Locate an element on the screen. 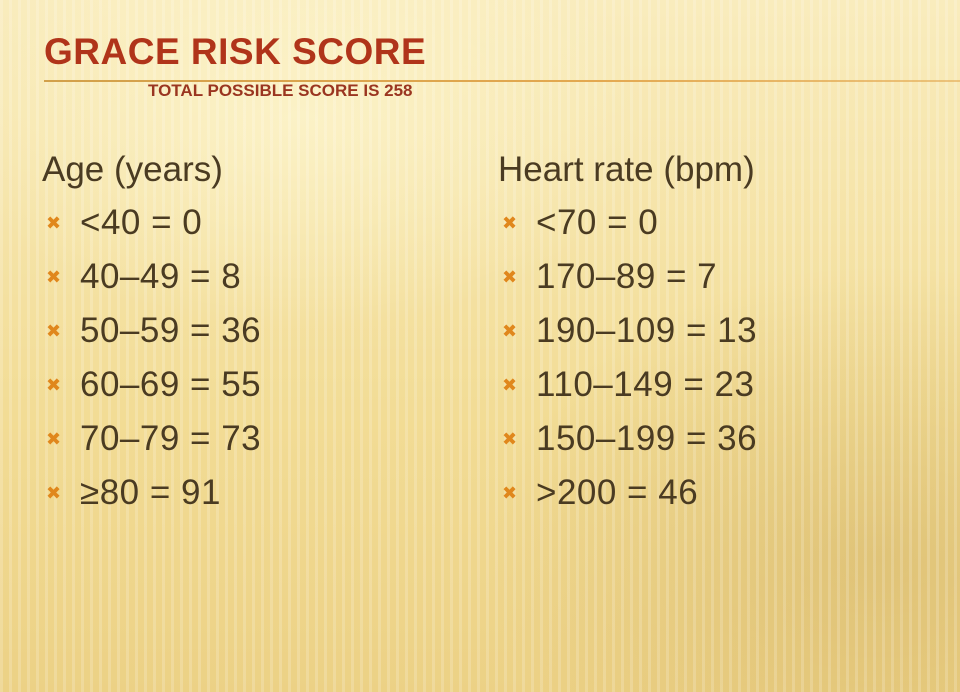 Image resolution: width=960 pixels, height=692 pixels. list-item: ✖ 70–79 = 73 is located at coordinates (151, 439).